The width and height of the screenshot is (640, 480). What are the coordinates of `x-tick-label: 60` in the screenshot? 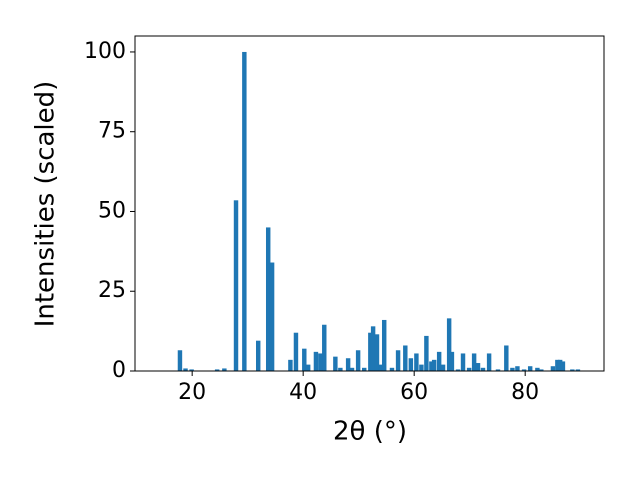 It's located at (414, 392).